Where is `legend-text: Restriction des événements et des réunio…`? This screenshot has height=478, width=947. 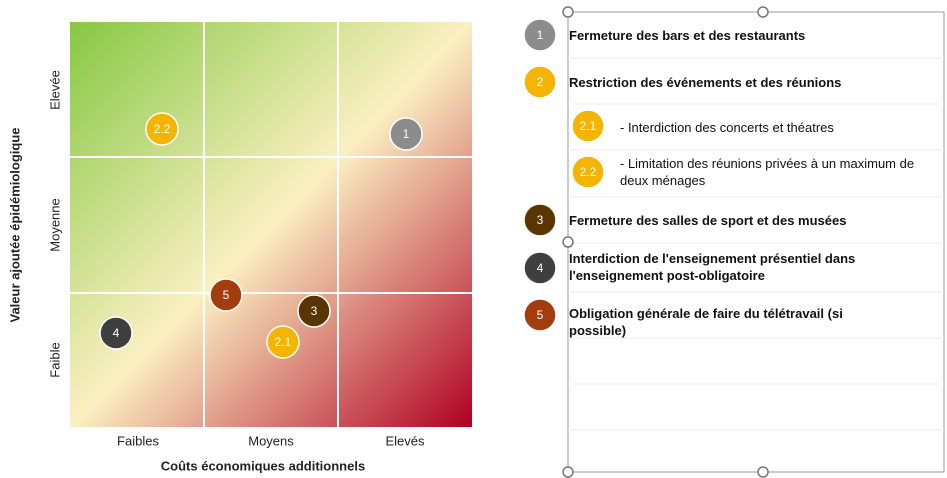 legend-text: Restriction des événements et des réunio… is located at coordinates (705, 82).